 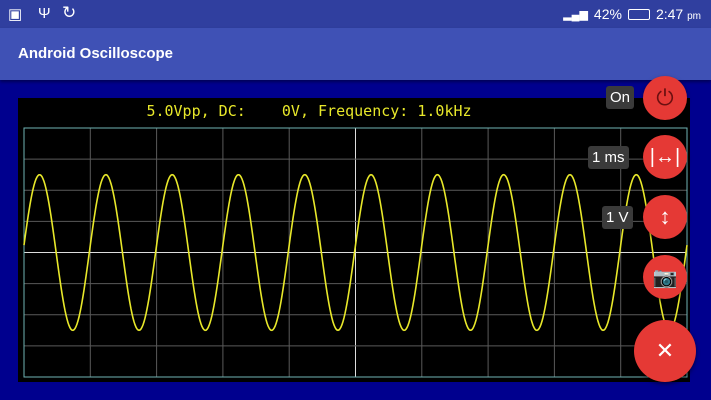 I want to click on power-button: ⏻, so click(x=665, y=98).